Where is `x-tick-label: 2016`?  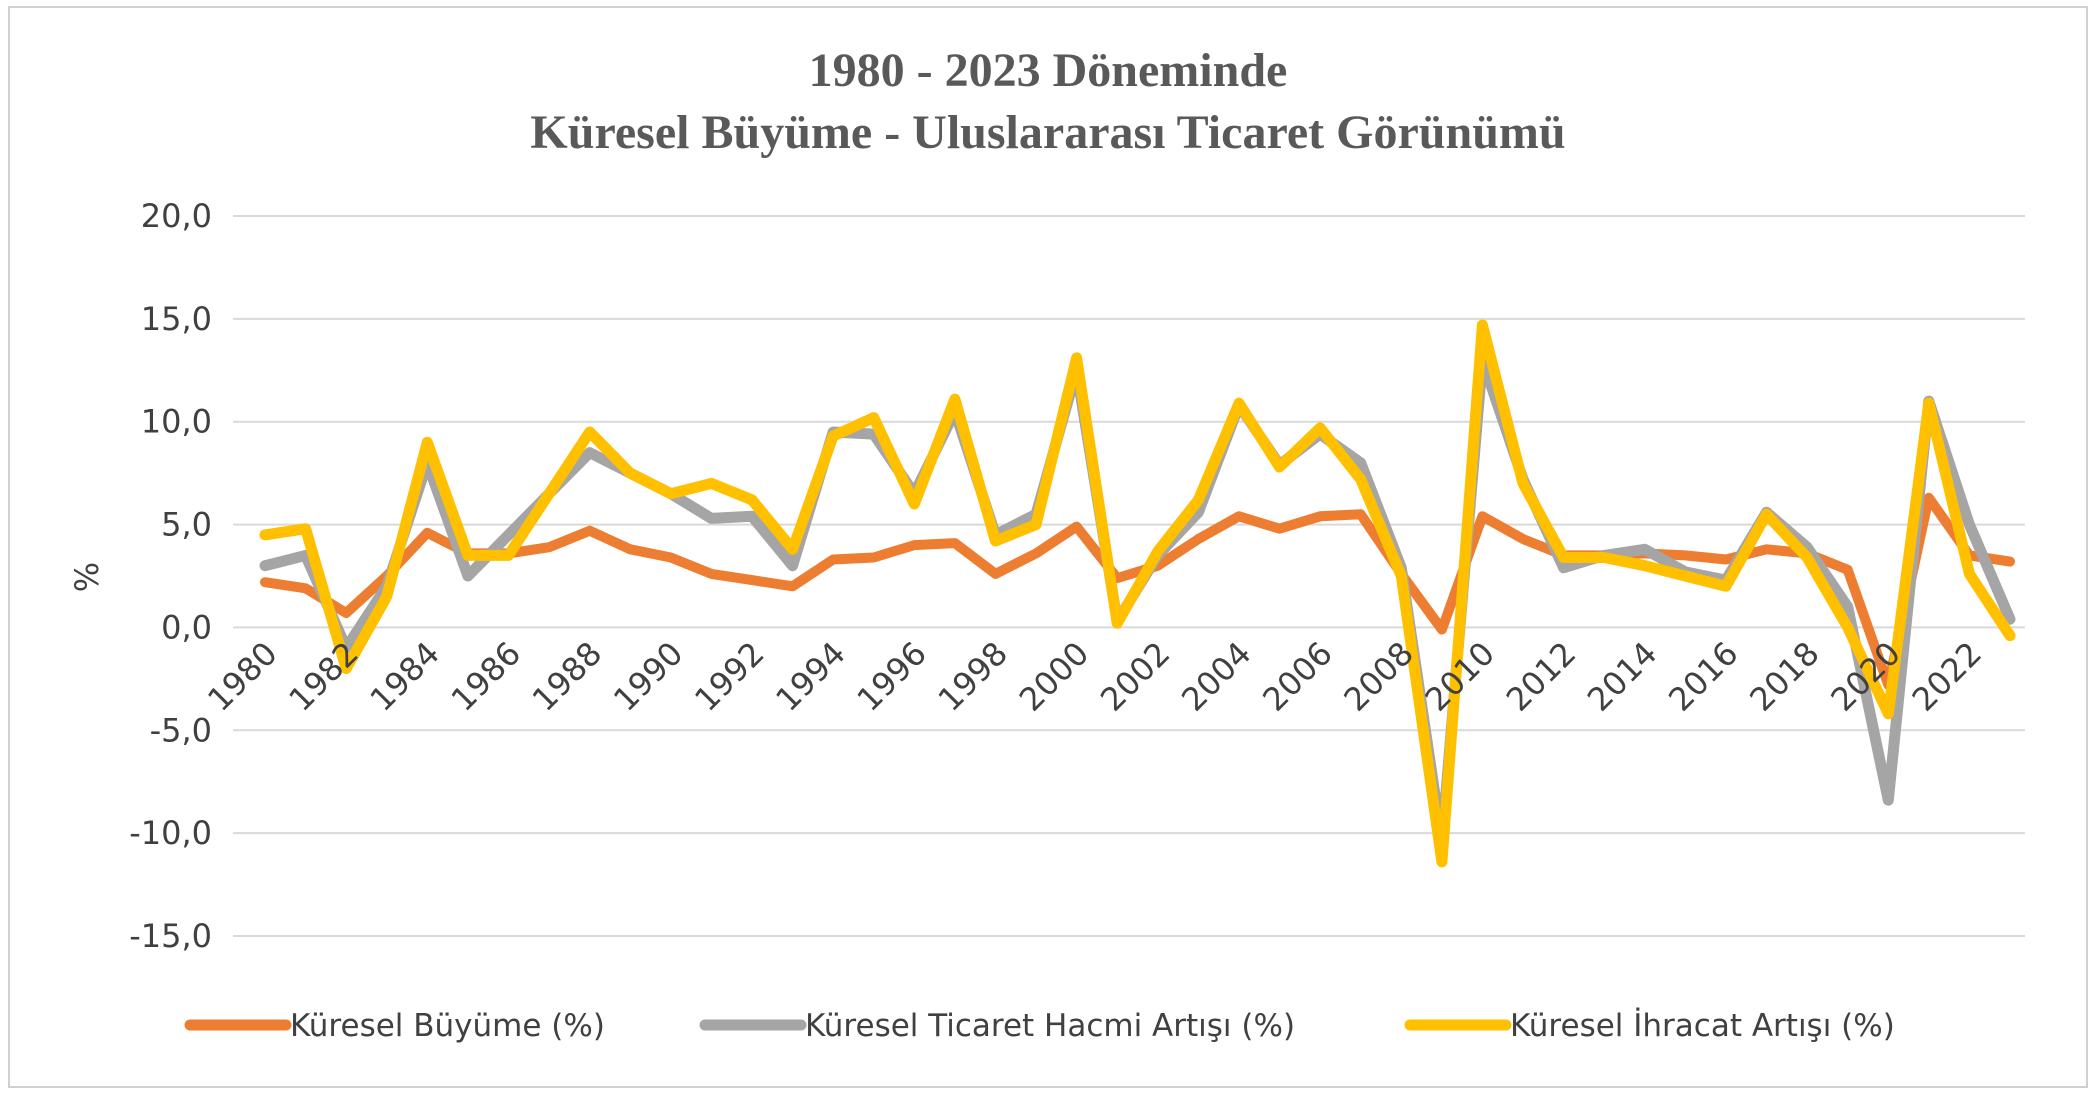
x-tick-label: 2016 is located at coordinates (1703, 676).